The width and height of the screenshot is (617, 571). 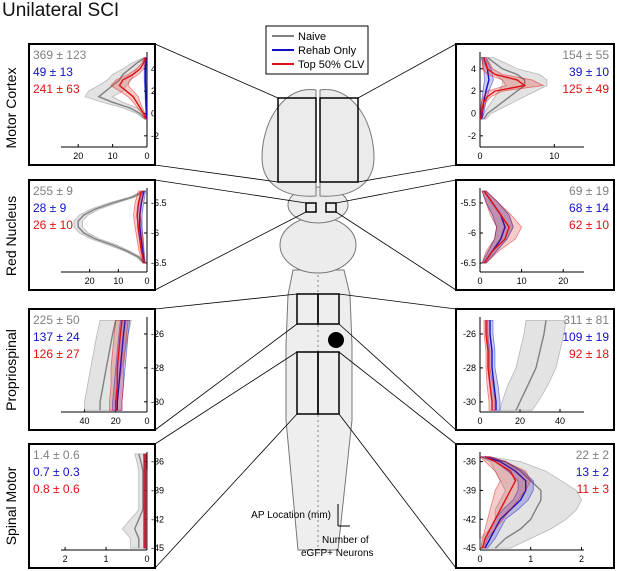 What do you see at coordinates (318, 245) in the screenshot?
I see `cerebellum` at bounding box center [318, 245].